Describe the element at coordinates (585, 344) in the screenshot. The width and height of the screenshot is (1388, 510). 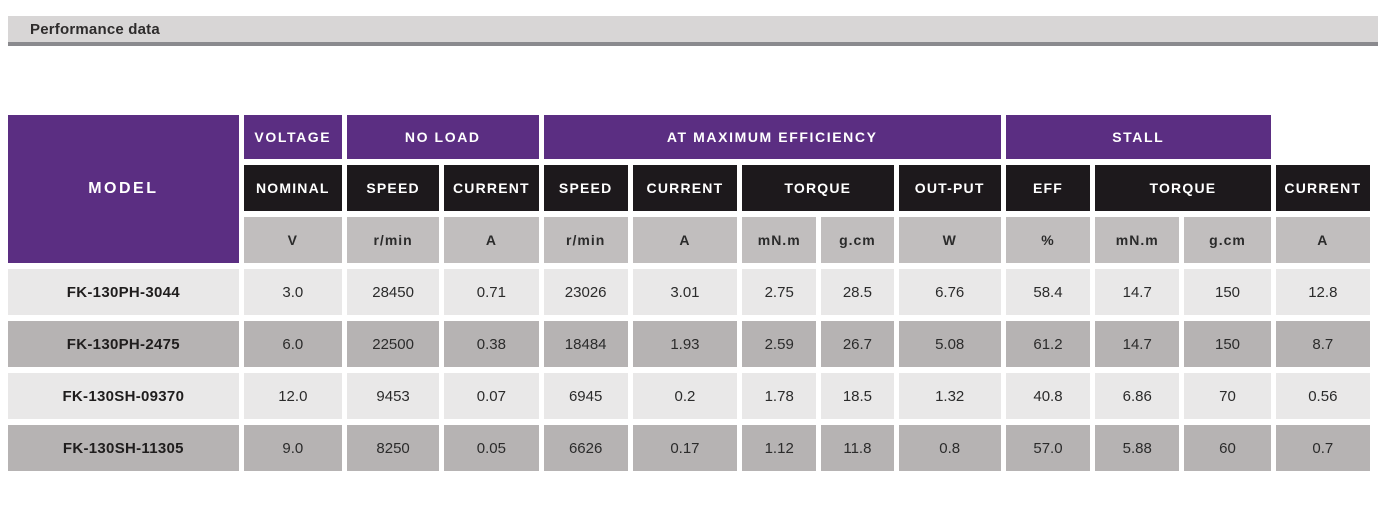
I see `data-cell: 18484` at that location.